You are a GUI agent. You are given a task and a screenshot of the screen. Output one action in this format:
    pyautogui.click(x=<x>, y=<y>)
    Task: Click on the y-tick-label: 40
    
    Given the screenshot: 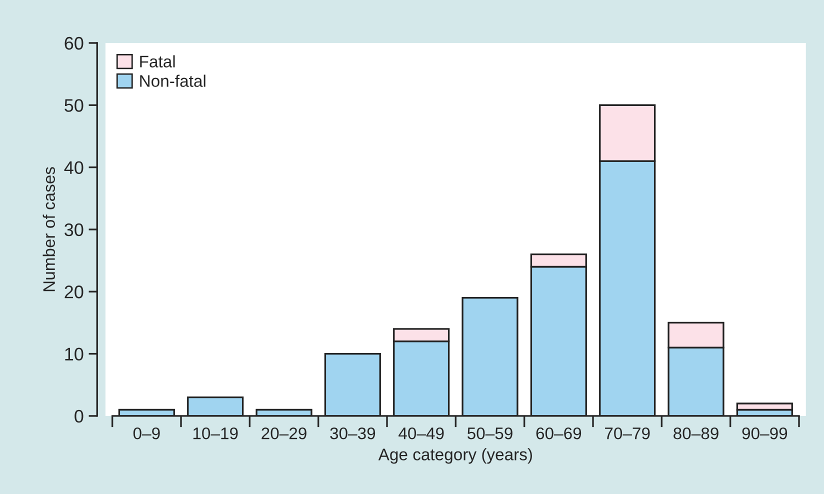 What is the action you would take?
    pyautogui.click(x=74, y=167)
    